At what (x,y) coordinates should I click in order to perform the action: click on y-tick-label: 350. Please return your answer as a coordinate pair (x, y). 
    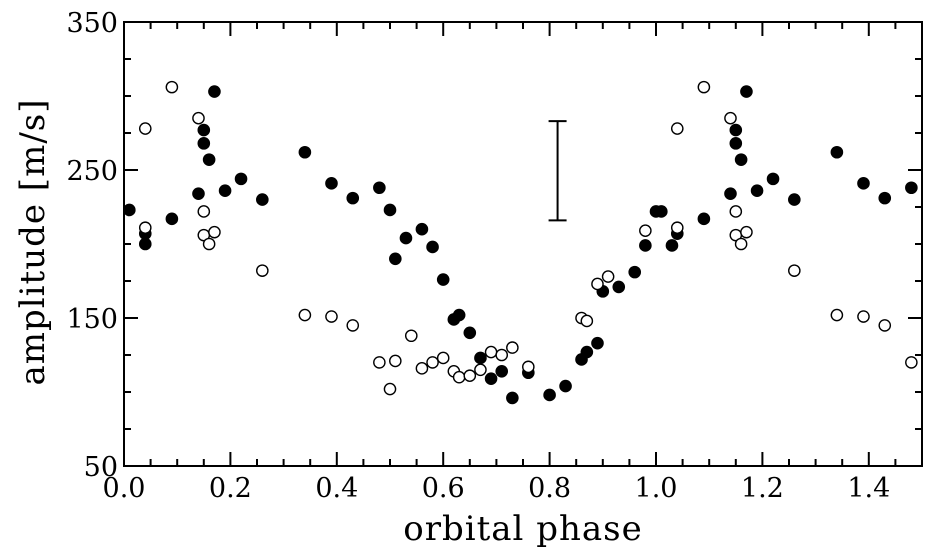
    Looking at the image, I should click on (92, 23).